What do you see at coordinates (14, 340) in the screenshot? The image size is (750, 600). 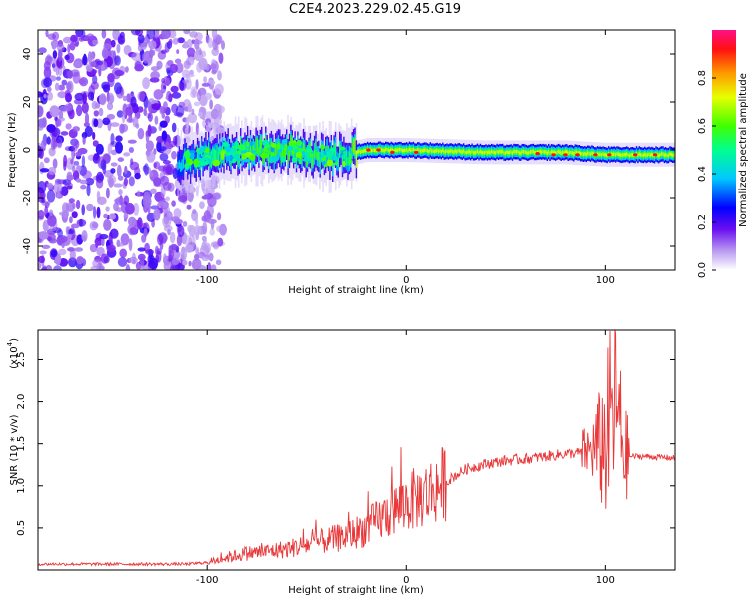 I see `snr-multiplier-close: )` at bounding box center [14, 340].